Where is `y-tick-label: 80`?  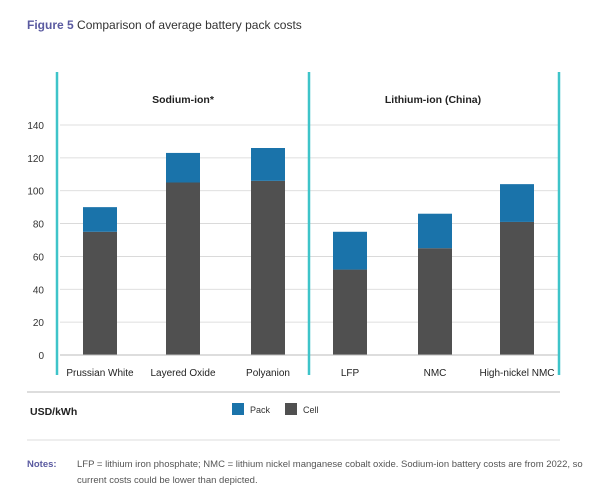 y-tick-label: 80 is located at coordinates (39, 225).